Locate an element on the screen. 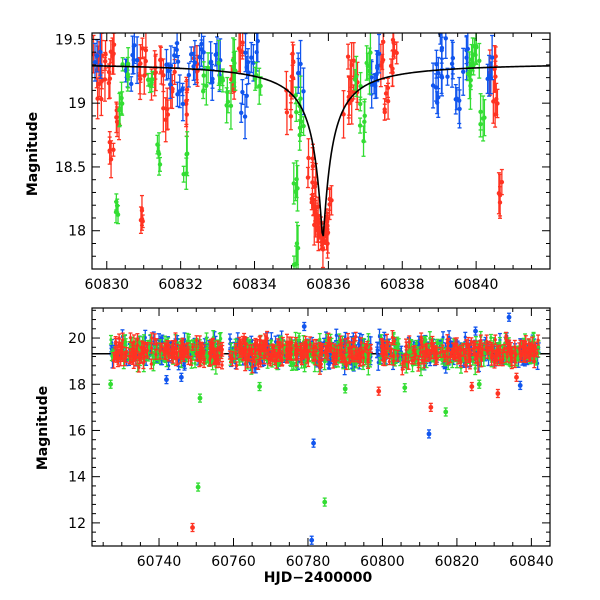  top-x-tick-label: 60836 is located at coordinates (328, 285).